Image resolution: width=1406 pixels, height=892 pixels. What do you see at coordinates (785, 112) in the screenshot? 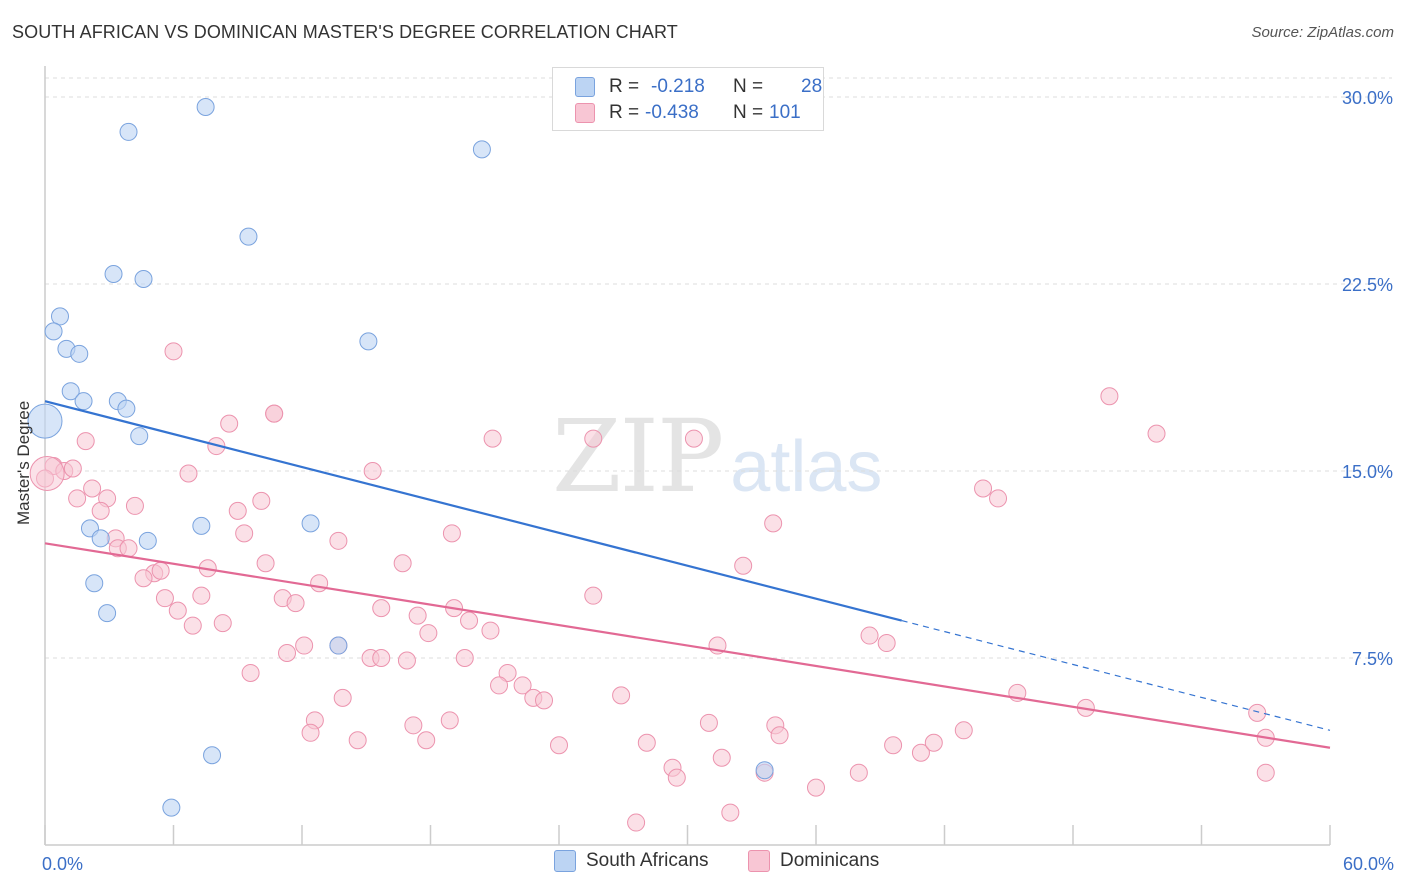
I see `legend-n-value: 101` at bounding box center [785, 112].